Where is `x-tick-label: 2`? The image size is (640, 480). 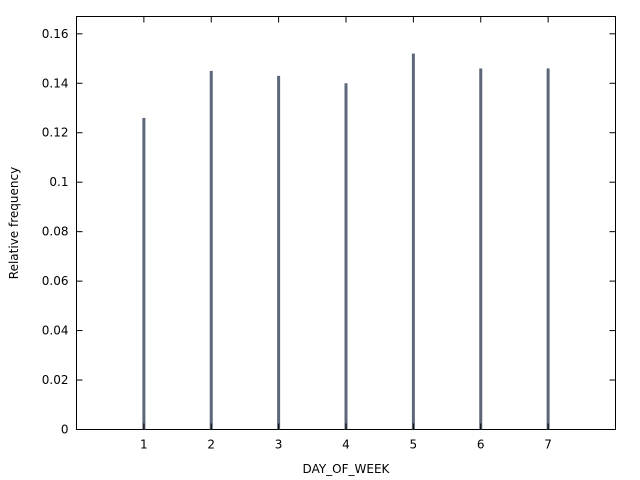
x-tick-label: 2 is located at coordinates (211, 445).